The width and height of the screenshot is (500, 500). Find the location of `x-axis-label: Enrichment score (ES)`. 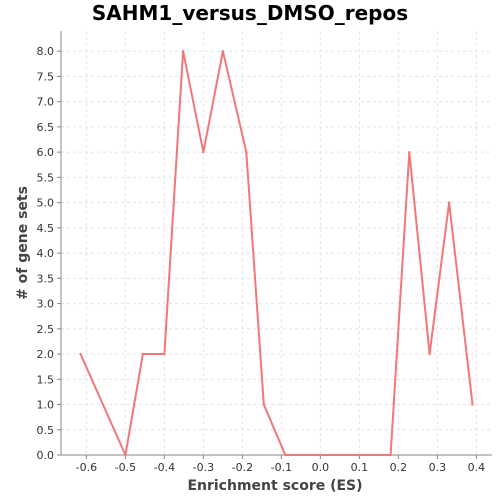

x-axis-label: Enrichment score (ES) is located at coordinates (274, 486).